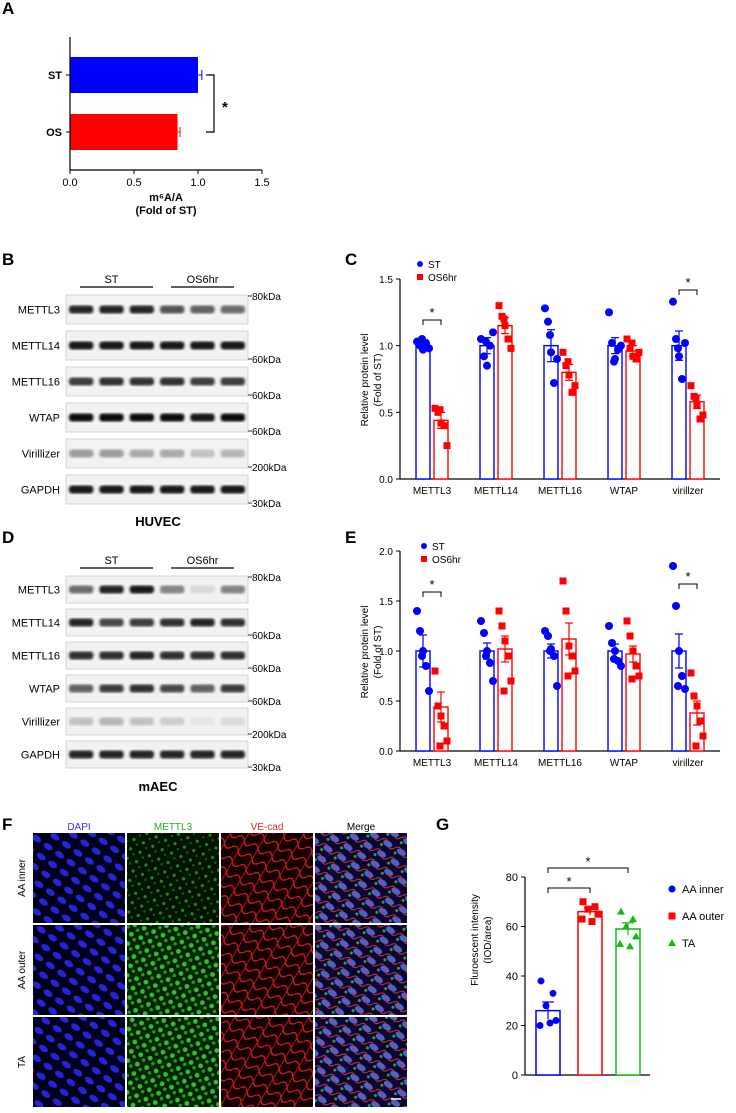 The height and width of the screenshot is (1113, 736). What do you see at coordinates (134, 75) in the screenshot?
I see `bar-st` at bounding box center [134, 75].